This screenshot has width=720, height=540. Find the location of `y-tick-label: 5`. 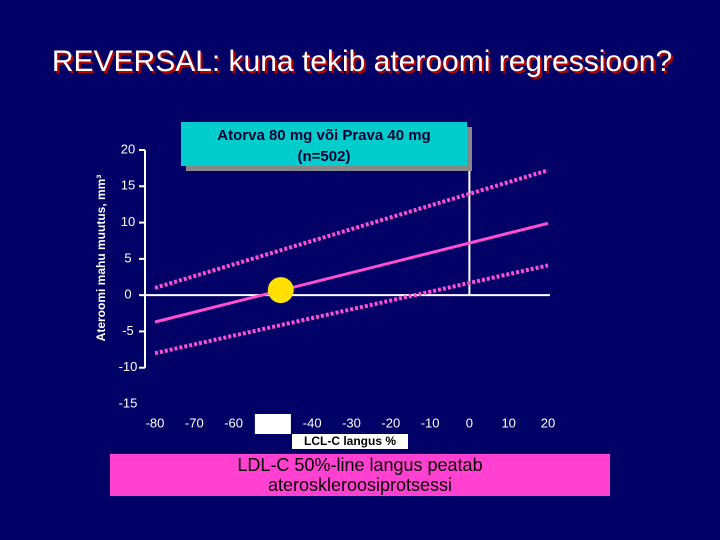

y-tick-label: 5 is located at coordinates (127, 257).